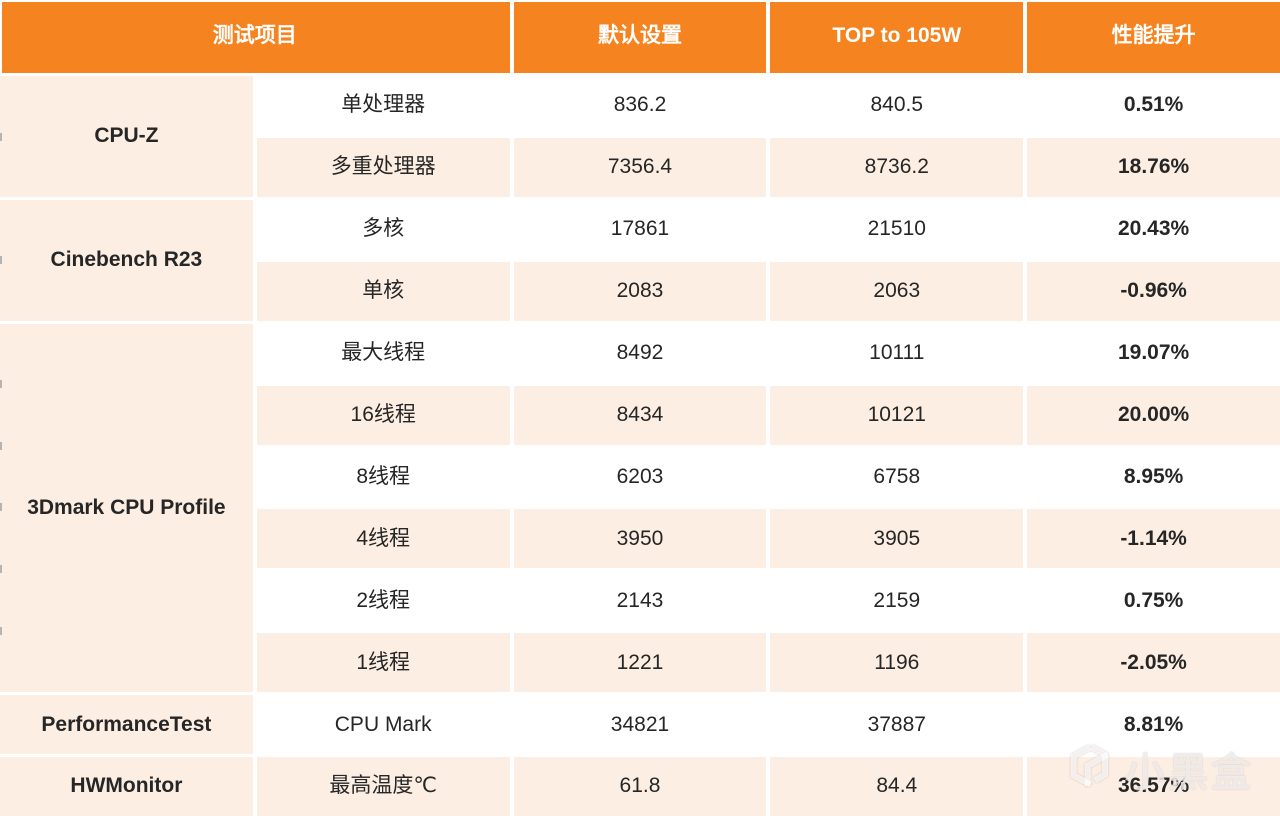 Image resolution: width=1280 pixels, height=816 pixels. Describe the element at coordinates (383, 725) in the screenshot. I see `test-name-cell: CPU Mark` at that location.